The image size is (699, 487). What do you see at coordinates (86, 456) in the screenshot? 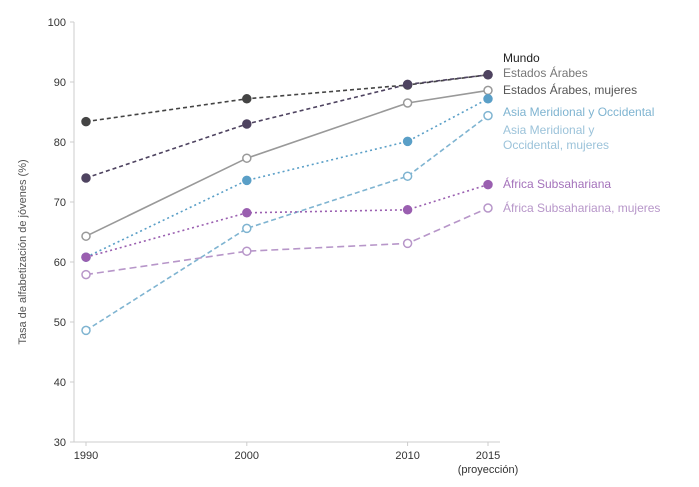
I see `x-tick-label: 1990` at bounding box center [86, 456].